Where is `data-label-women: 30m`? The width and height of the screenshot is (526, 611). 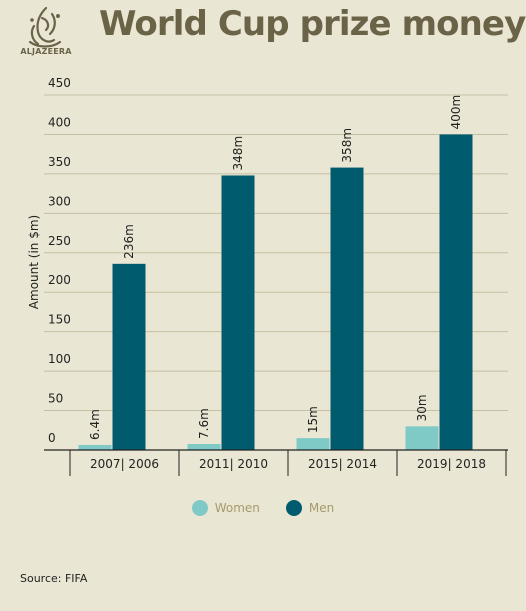 data-label-women: 30m is located at coordinates (422, 407).